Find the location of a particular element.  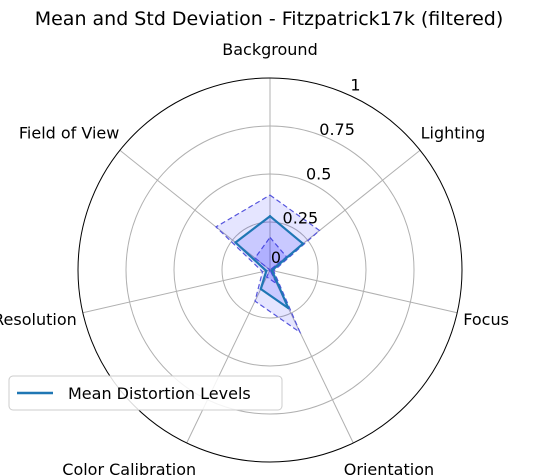

radial-tick-label-0: 0 is located at coordinates (276, 257).